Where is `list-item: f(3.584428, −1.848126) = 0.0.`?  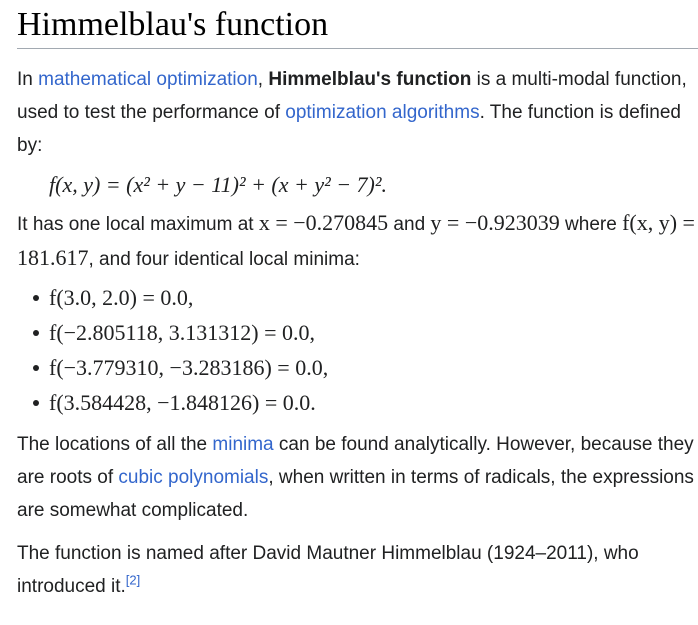
list-item: f(3.584428, −1.848126) = 0.0. is located at coordinates (357, 402).